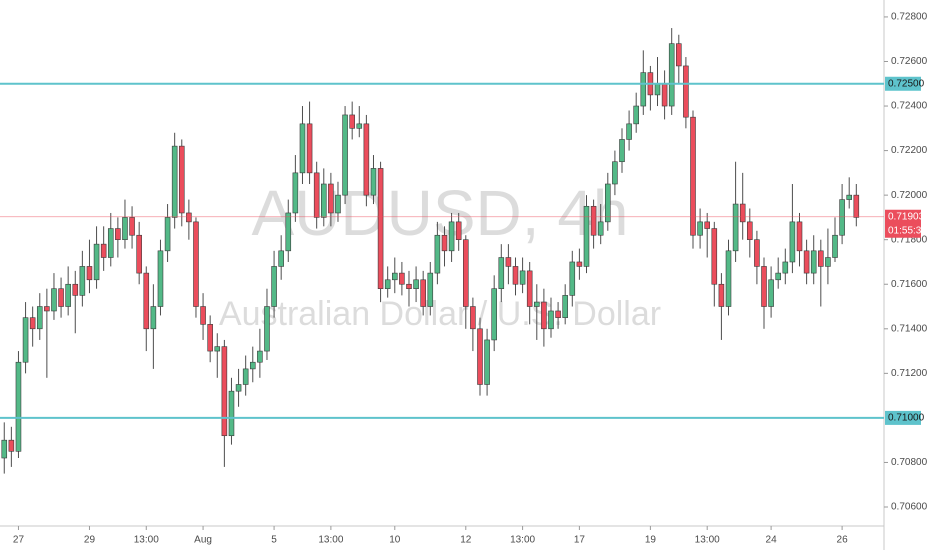  What do you see at coordinates (909, 373) in the screenshot?
I see `y-tick-label: 0.71200` at bounding box center [909, 373].